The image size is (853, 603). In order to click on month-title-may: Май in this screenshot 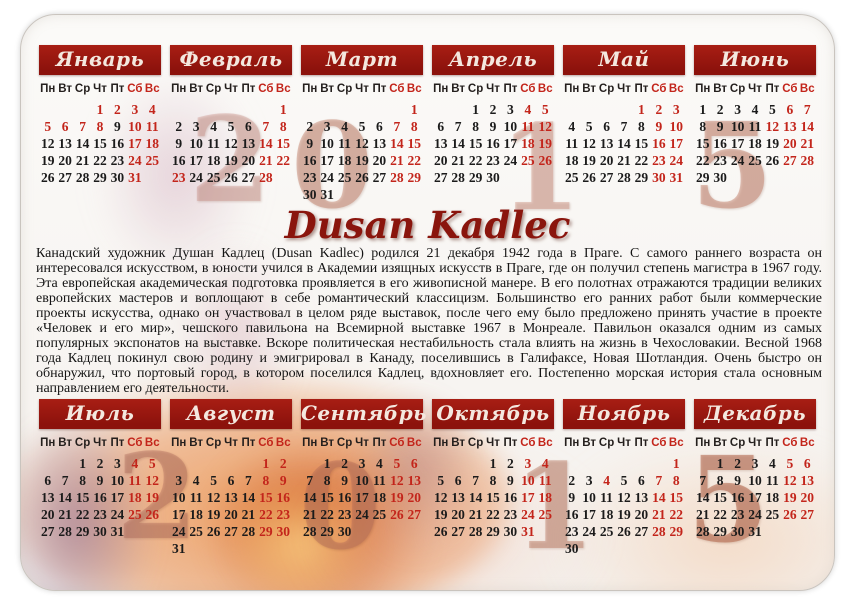, I will do `click(624, 60)`.